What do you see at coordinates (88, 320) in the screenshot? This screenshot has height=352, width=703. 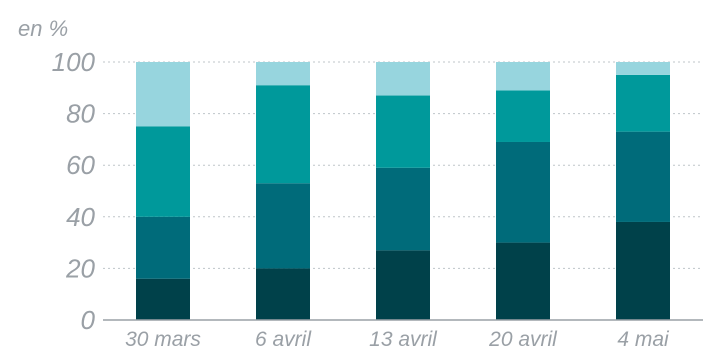 I see `y-tick-label: 0` at bounding box center [88, 320].